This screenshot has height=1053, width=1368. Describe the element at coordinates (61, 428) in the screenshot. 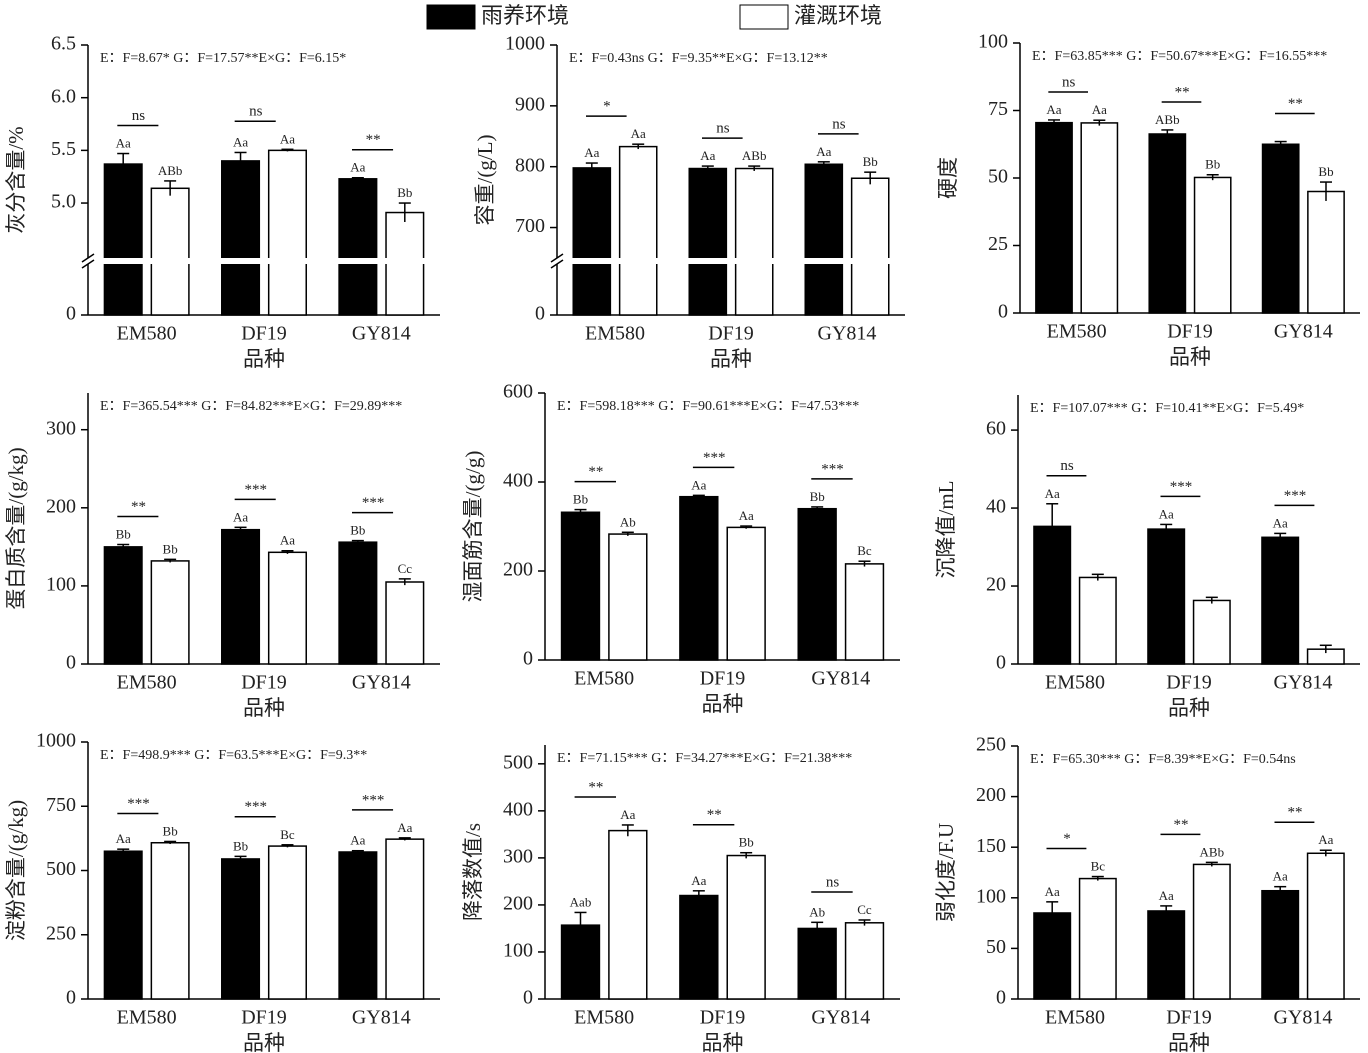

I see `y-tick-label: 300` at that location.